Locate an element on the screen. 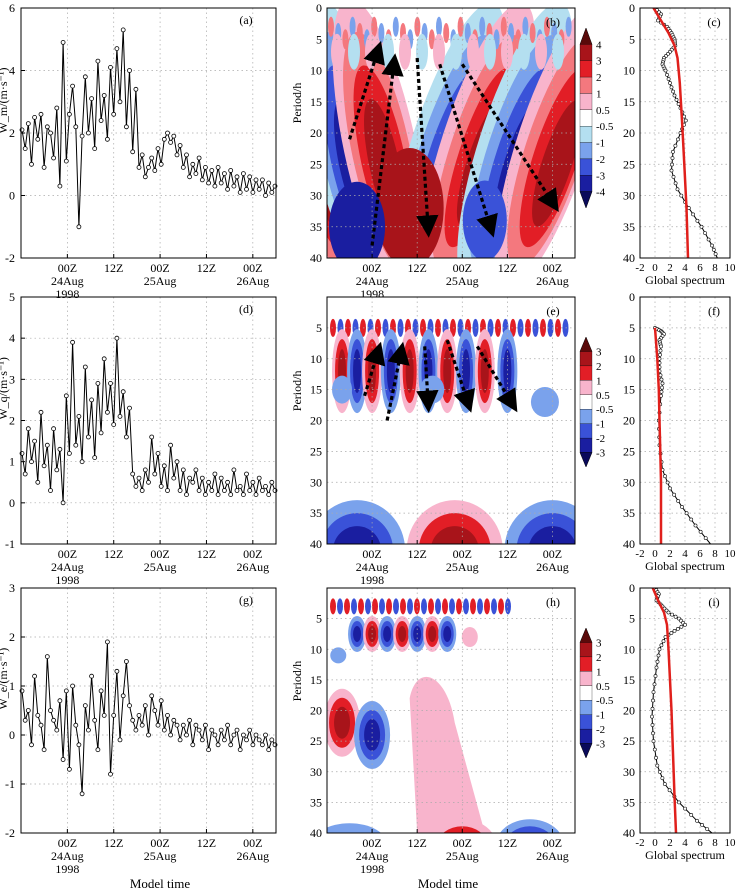 The image size is (755, 895). wavelet-midfreq is located at coordinates (342, 722).